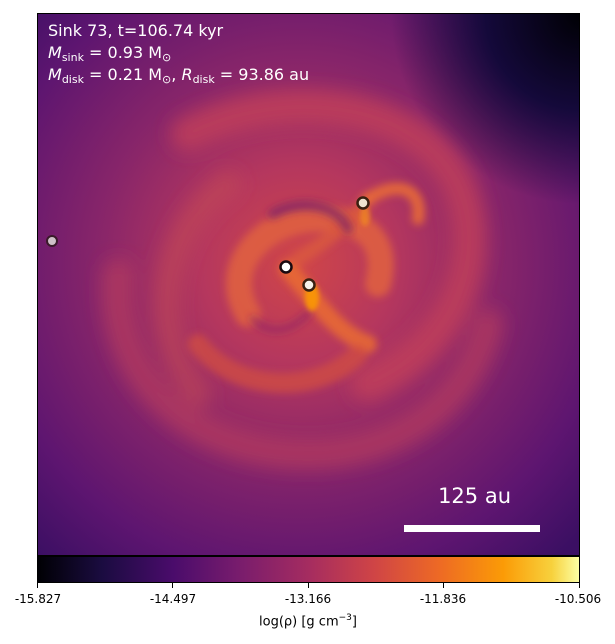  I want to click on sink-lower, so click(309, 285).